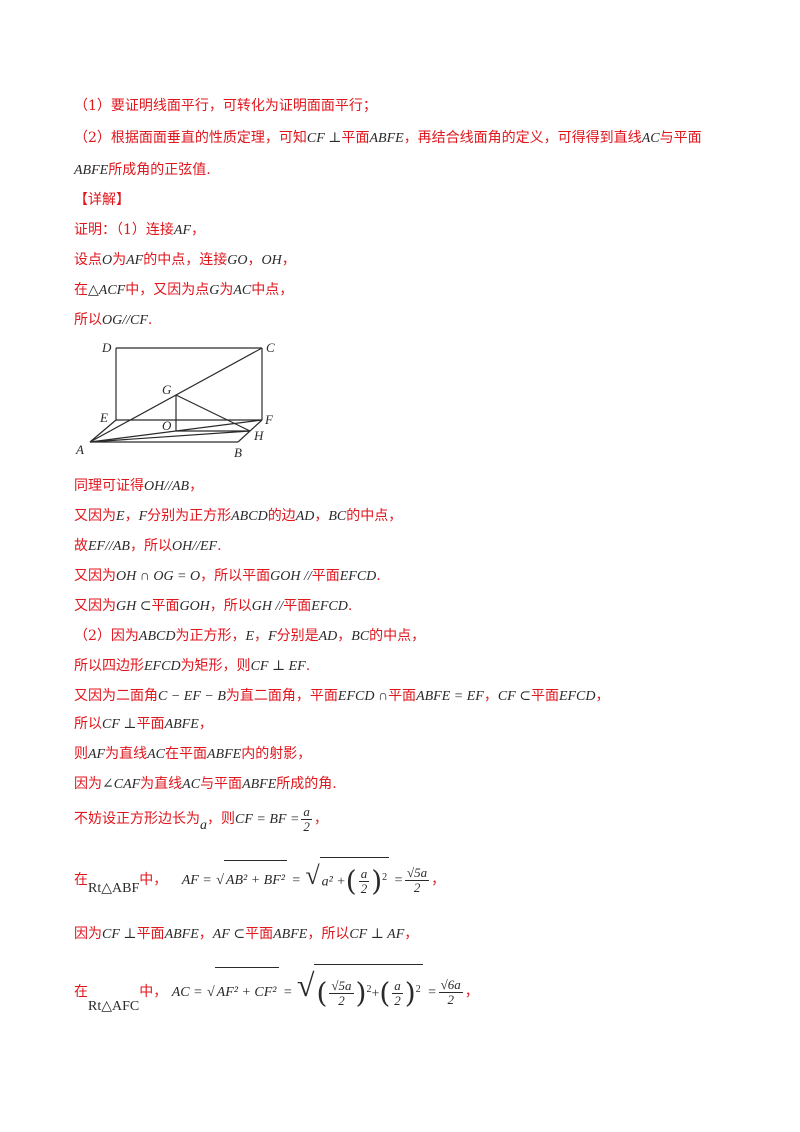 This screenshot has height=1132, width=800. Describe the element at coordinates (237, 260) in the screenshot. I see `math: GO` at that location.